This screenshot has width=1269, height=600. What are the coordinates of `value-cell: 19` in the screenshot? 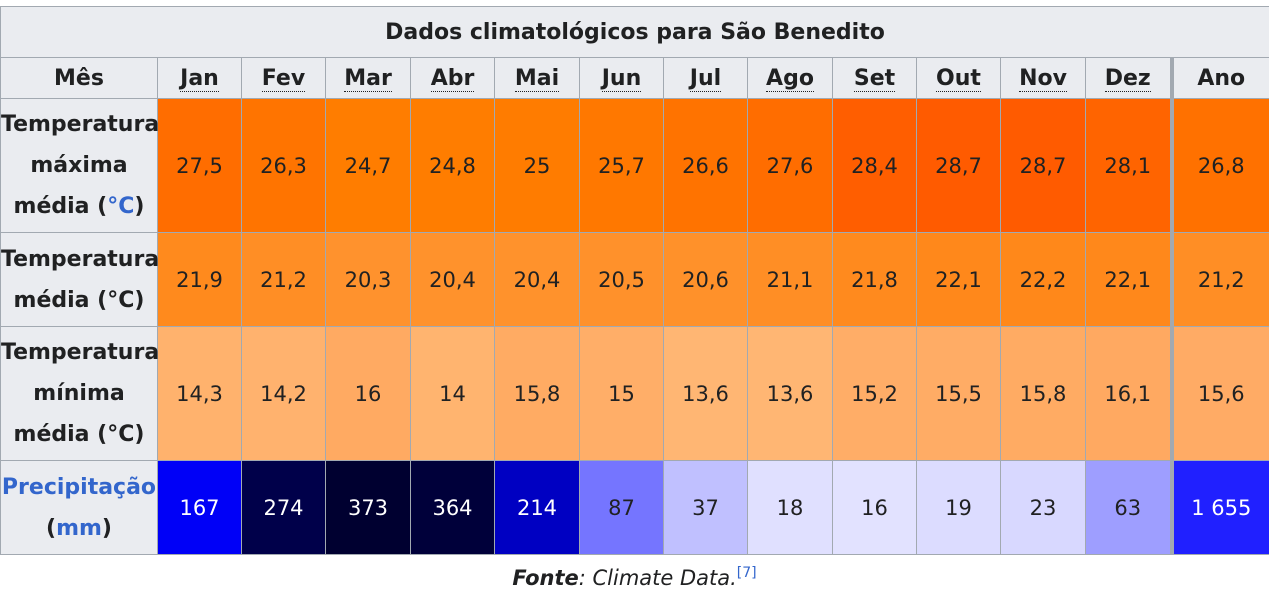 It's located at (958, 507).